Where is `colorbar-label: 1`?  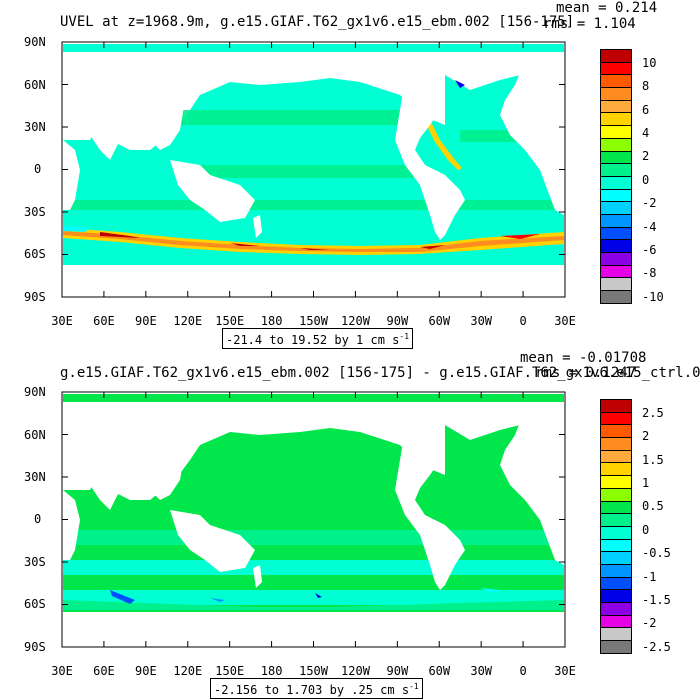 colorbar-label: 1 is located at coordinates (646, 482).